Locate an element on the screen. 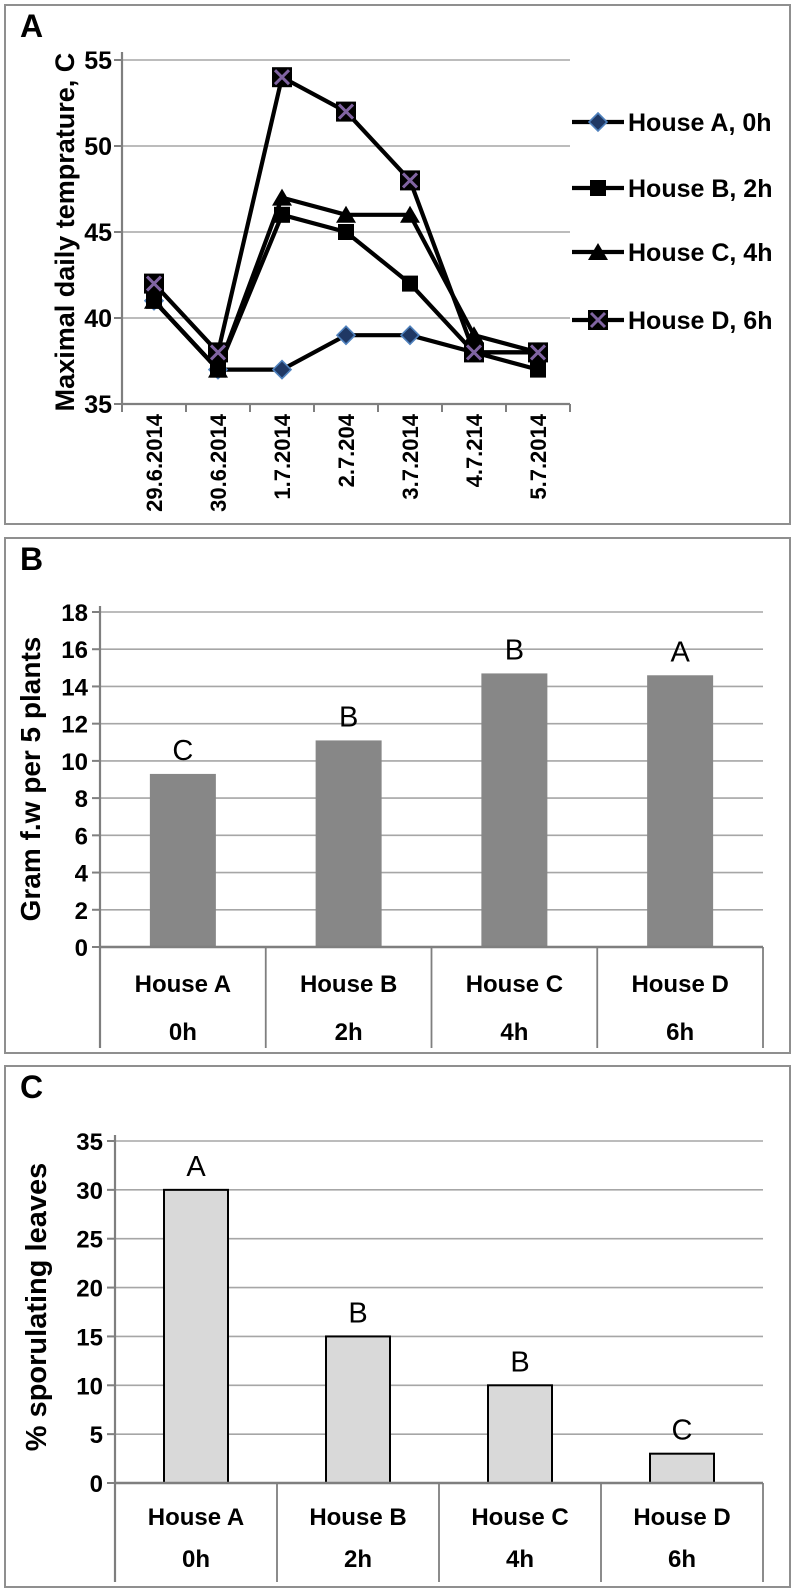 Image resolution: width=795 pixels, height=1591 pixels. x-tick-label: 29.6.2014 is located at coordinates (154, 462).